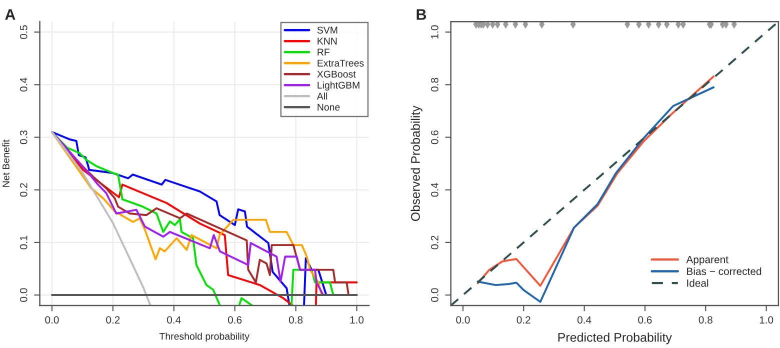 This screenshot has width=780, height=348. I want to click on legend-label: SVM, so click(327, 30).